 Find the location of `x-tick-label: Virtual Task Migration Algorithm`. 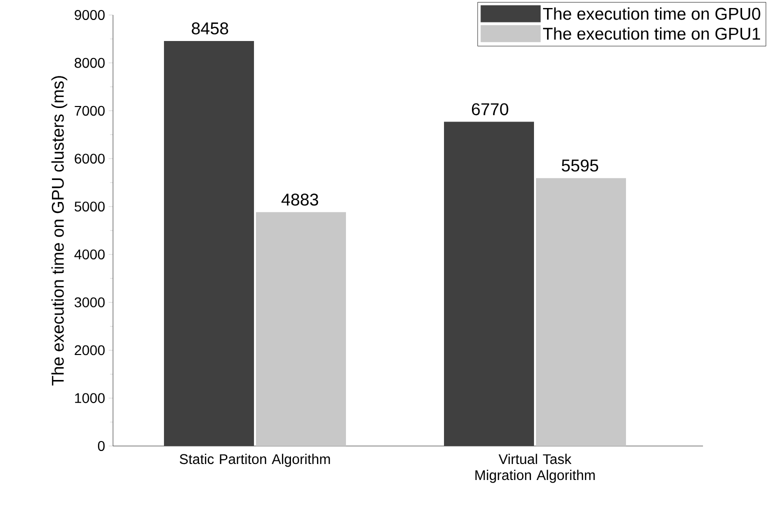

x-tick-label: Virtual Task Migration Algorithm is located at coordinates (535, 468).